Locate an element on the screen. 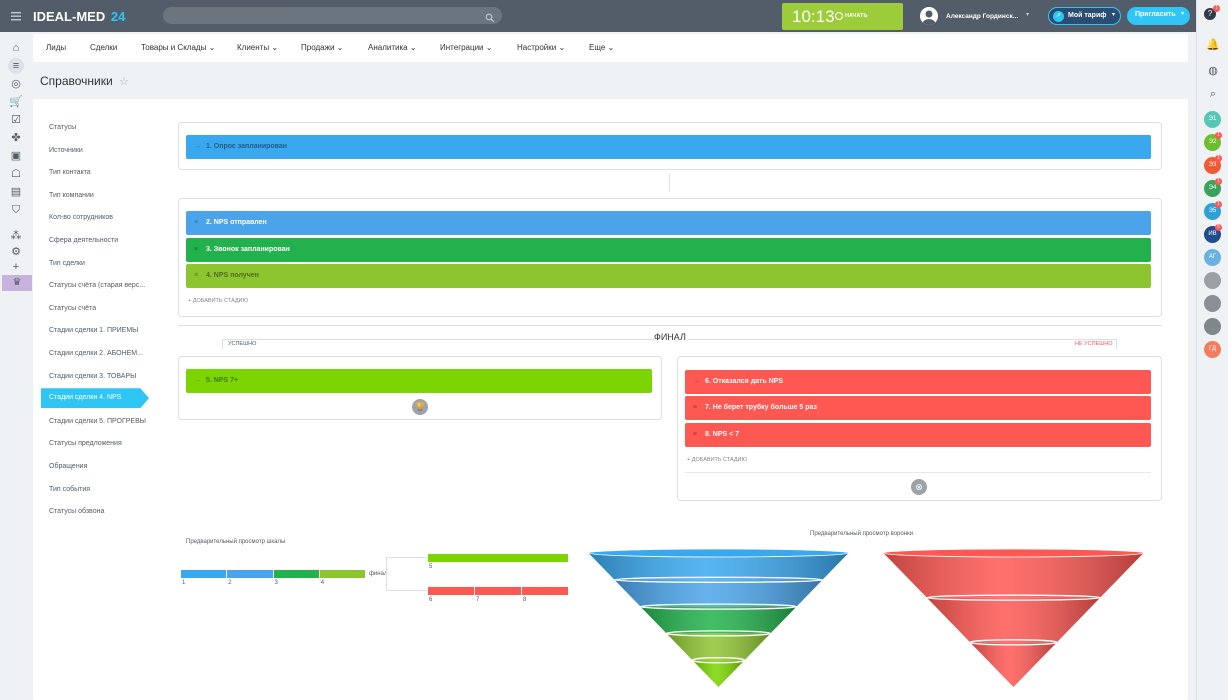  sidebar-item: Тип контакта is located at coordinates (70, 173).